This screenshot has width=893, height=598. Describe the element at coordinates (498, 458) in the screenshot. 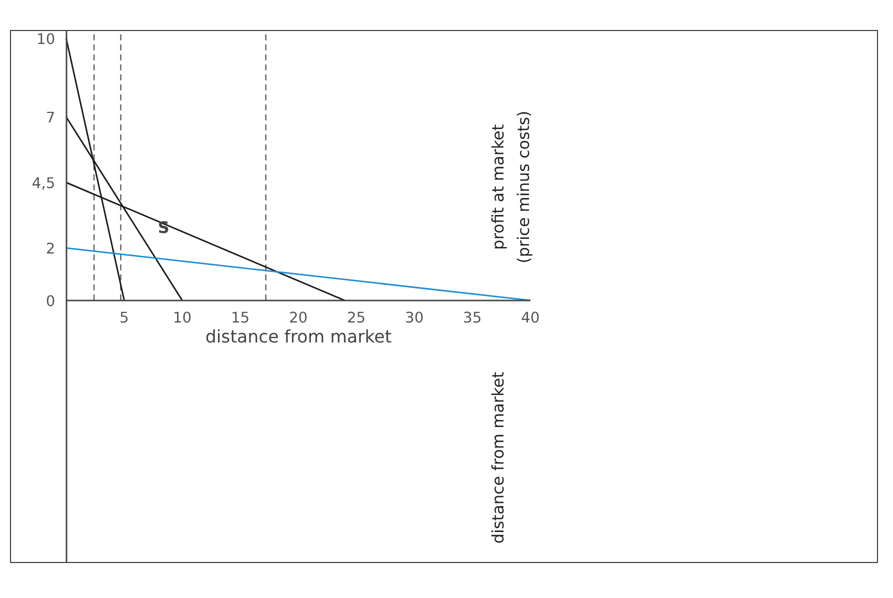

I see `annotation: distance from market` at that location.